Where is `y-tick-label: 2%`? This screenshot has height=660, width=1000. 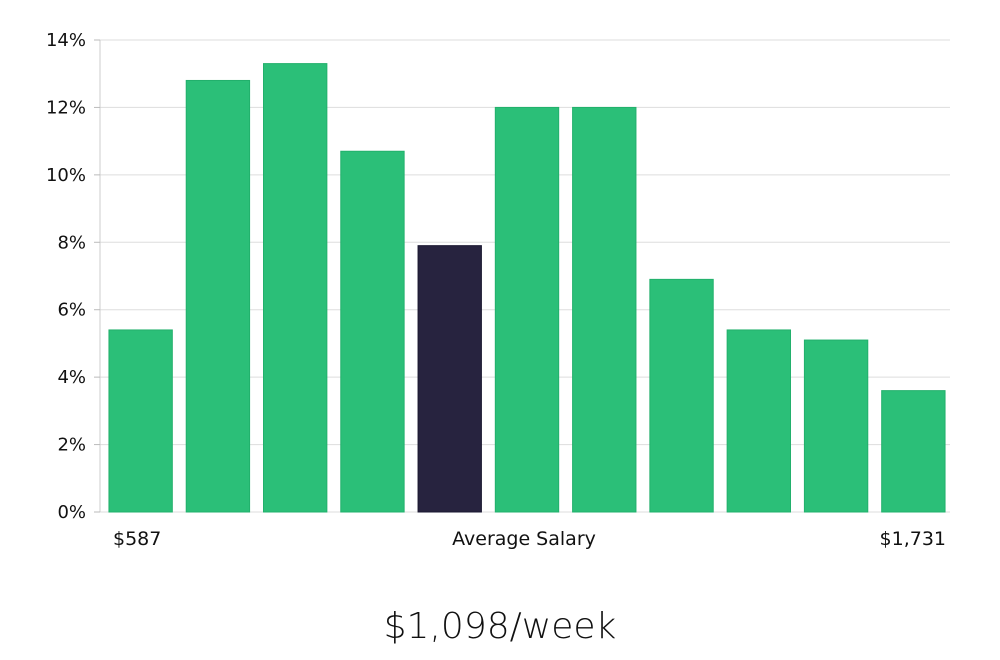
y-tick-label: 2% is located at coordinates (71, 445).